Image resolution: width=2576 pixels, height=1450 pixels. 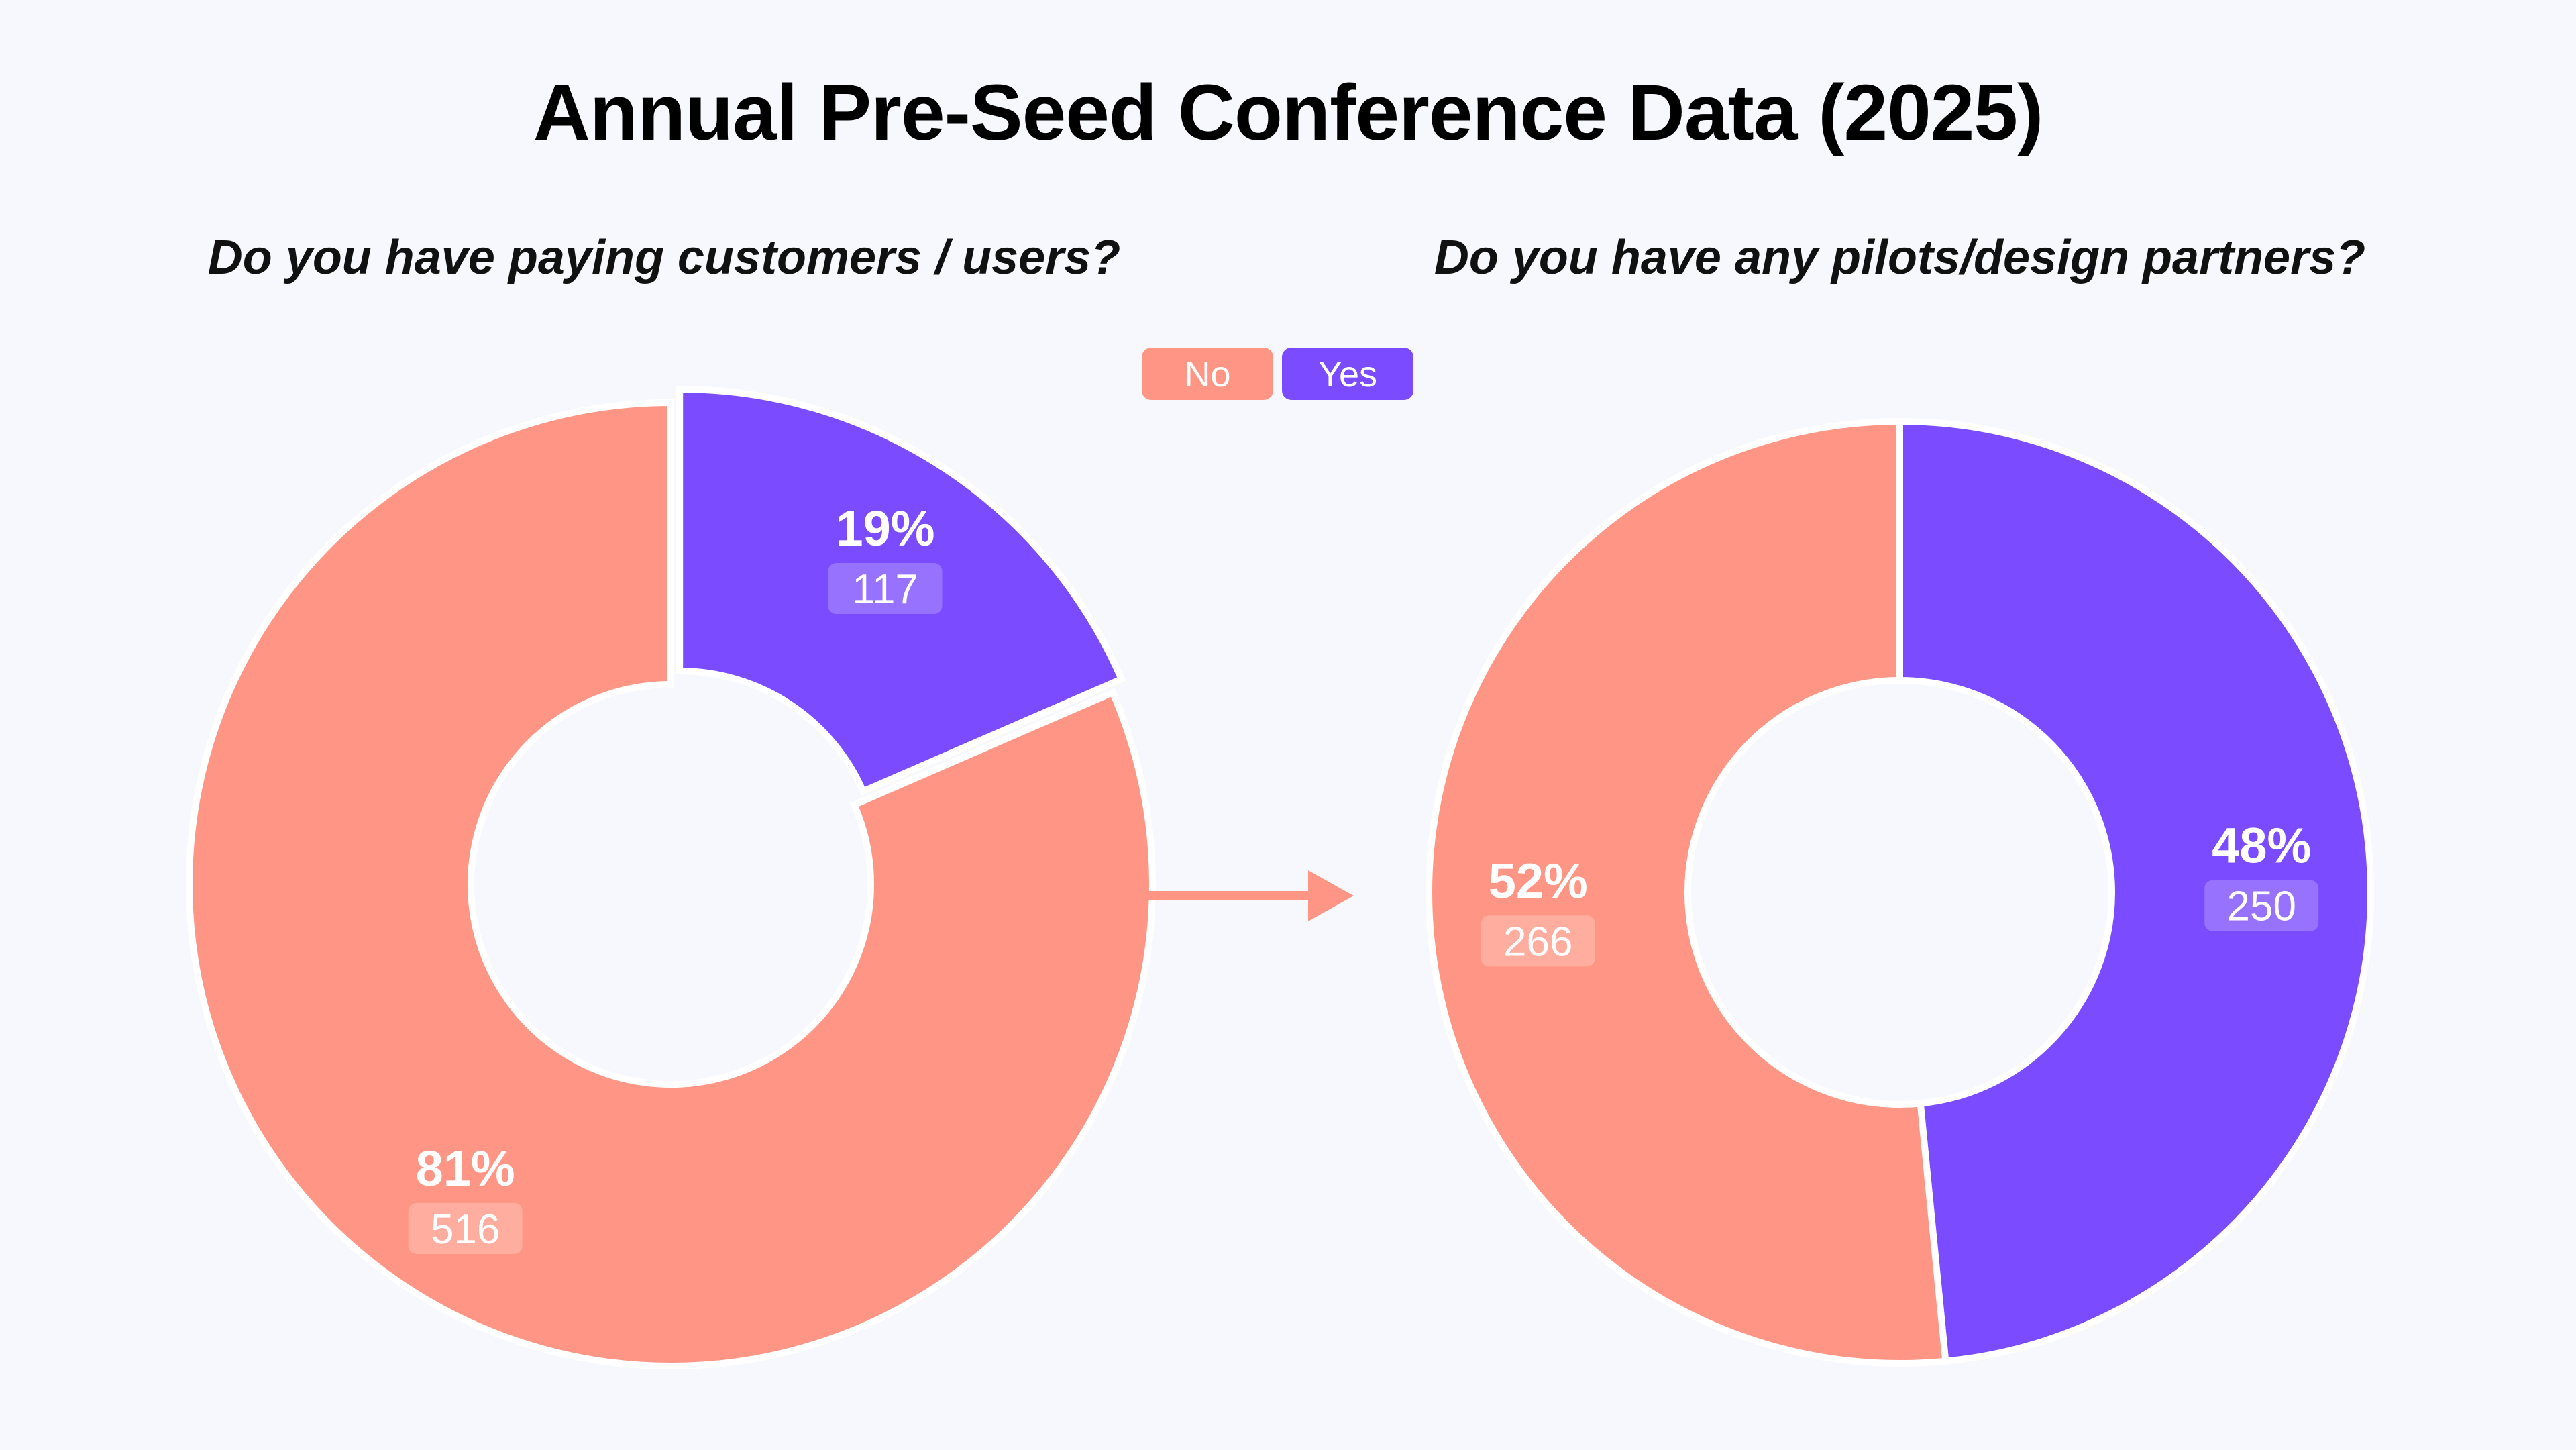 I want to click on donut-1-count-badge-no, so click(x=465, y=1228).